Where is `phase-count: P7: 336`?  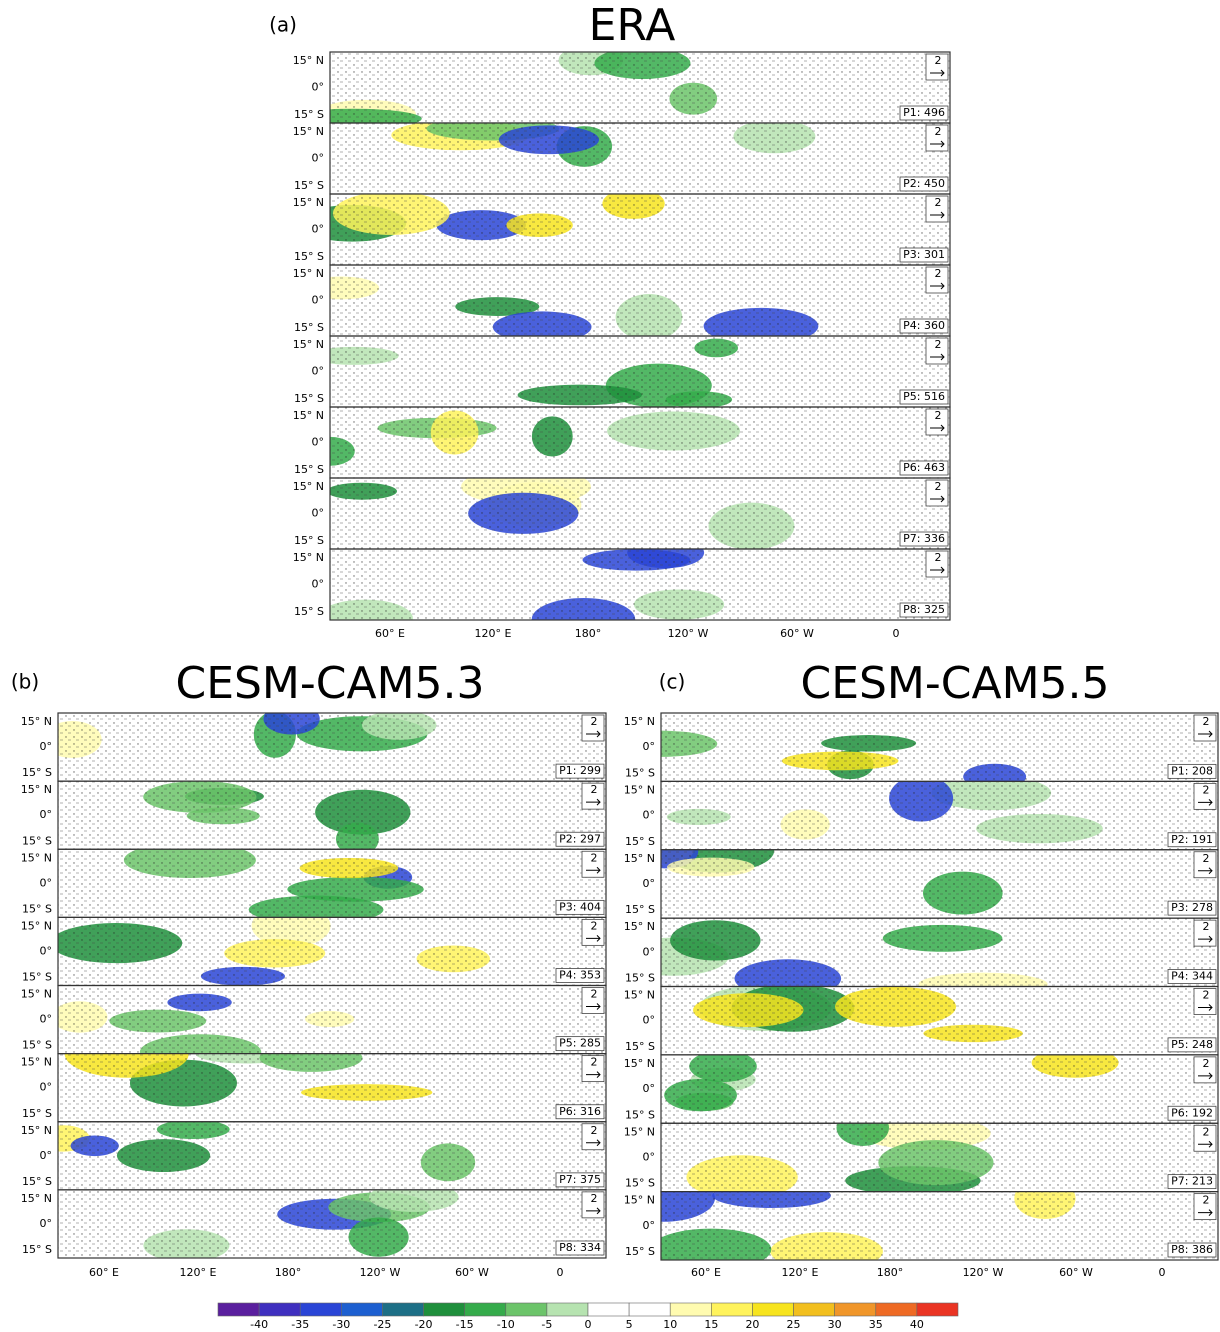 phase-count: P7: 336 is located at coordinates (924, 538).